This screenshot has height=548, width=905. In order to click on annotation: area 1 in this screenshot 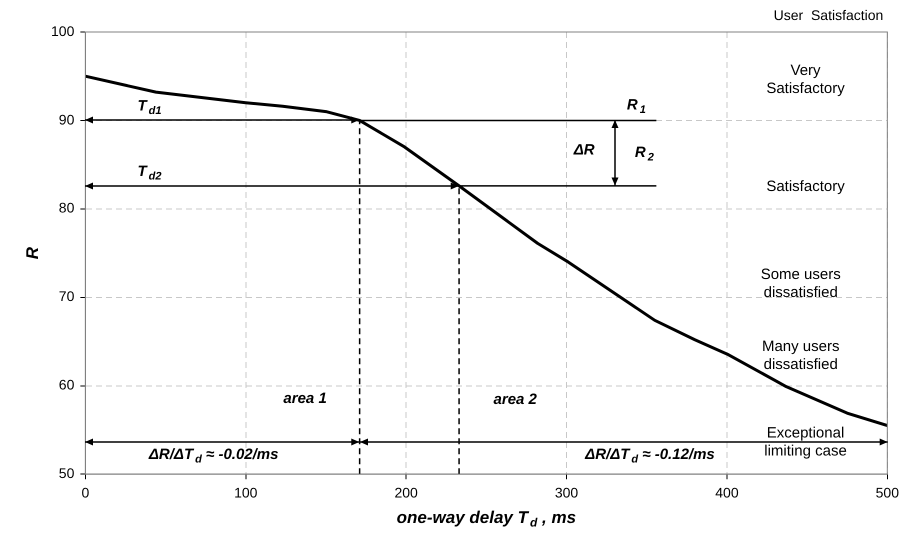, I will do `click(305, 399)`.